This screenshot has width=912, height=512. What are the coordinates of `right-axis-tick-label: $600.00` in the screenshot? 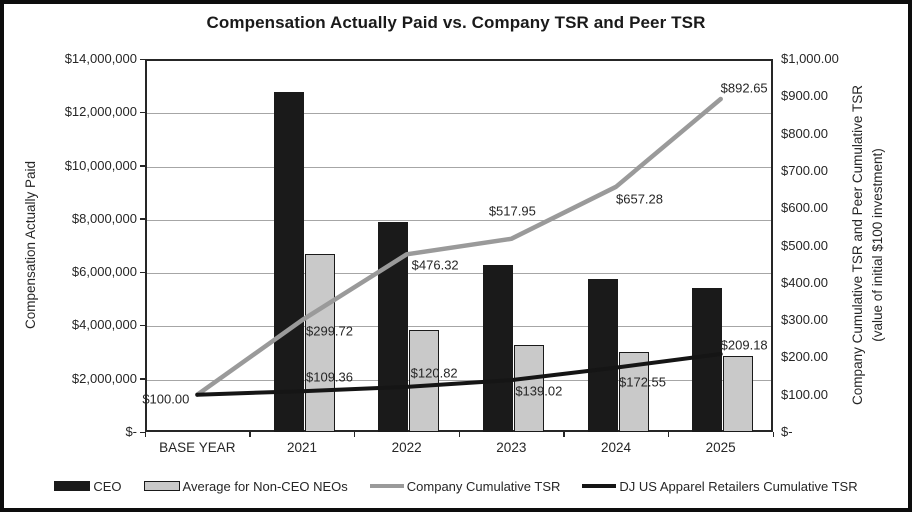 It's located at (804, 208).